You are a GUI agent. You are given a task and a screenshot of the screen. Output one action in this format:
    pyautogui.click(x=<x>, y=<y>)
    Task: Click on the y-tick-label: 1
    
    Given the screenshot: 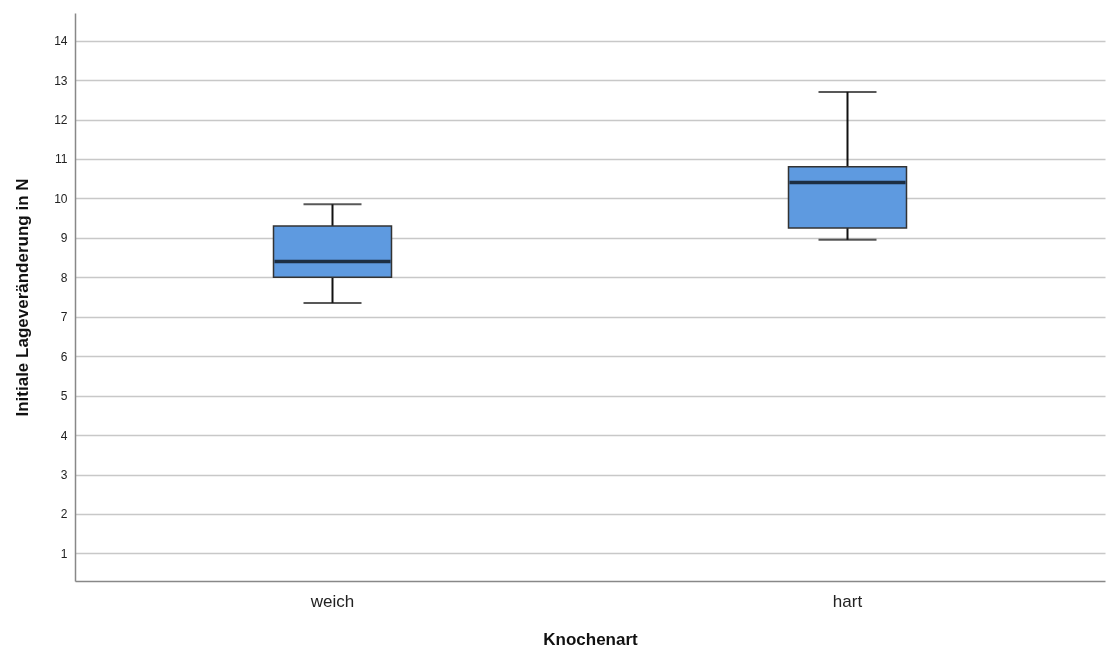 What is the action you would take?
    pyautogui.click(x=64, y=553)
    